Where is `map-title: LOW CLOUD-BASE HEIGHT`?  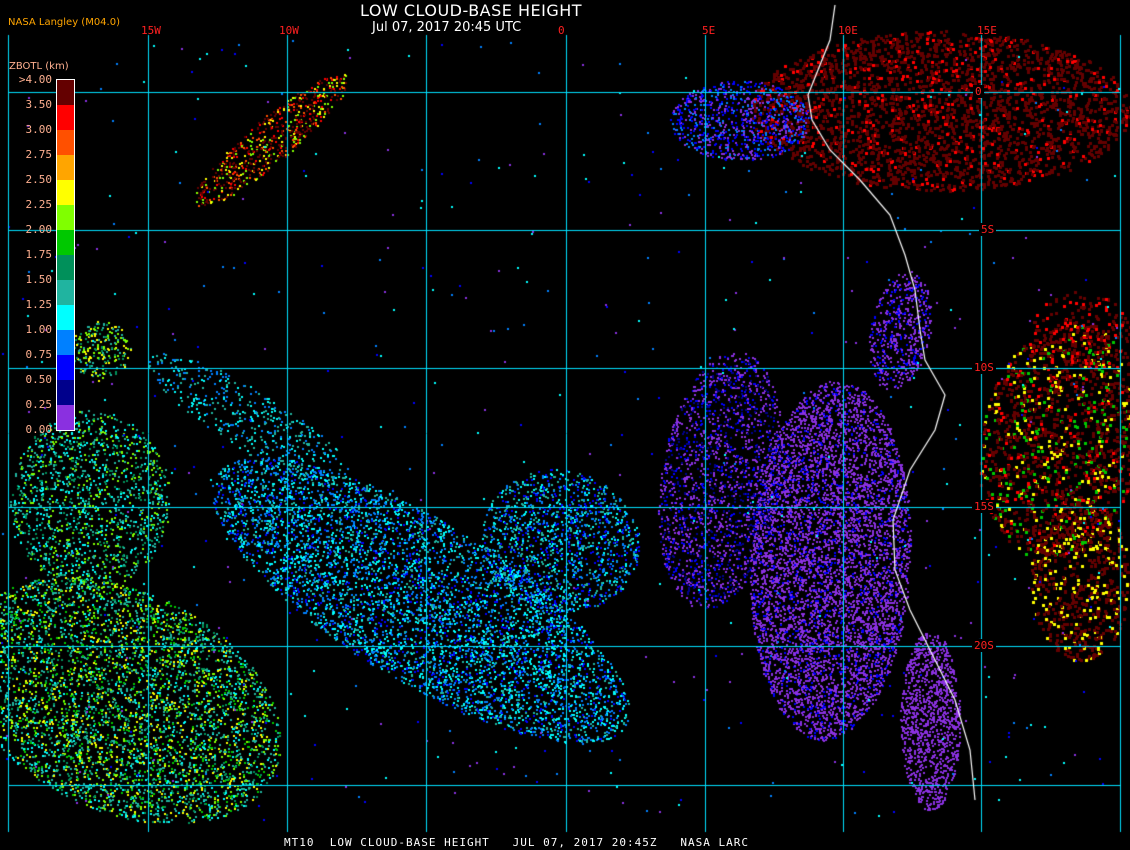
map-title: LOW CLOUD-BASE HEIGHT is located at coordinates (471, 10).